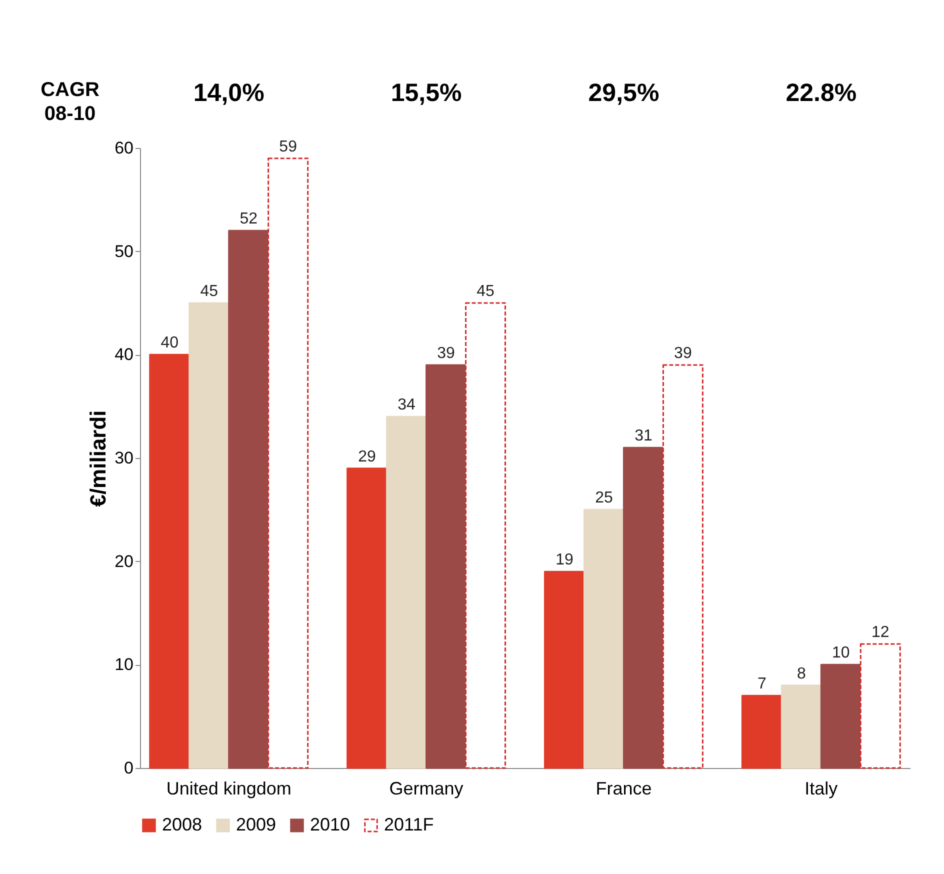 The height and width of the screenshot is (874, 944). What do you see at coordinates (124, 148) in the screenshot?
I see `y-tick-label: 60` at bounding box center [124, 148].